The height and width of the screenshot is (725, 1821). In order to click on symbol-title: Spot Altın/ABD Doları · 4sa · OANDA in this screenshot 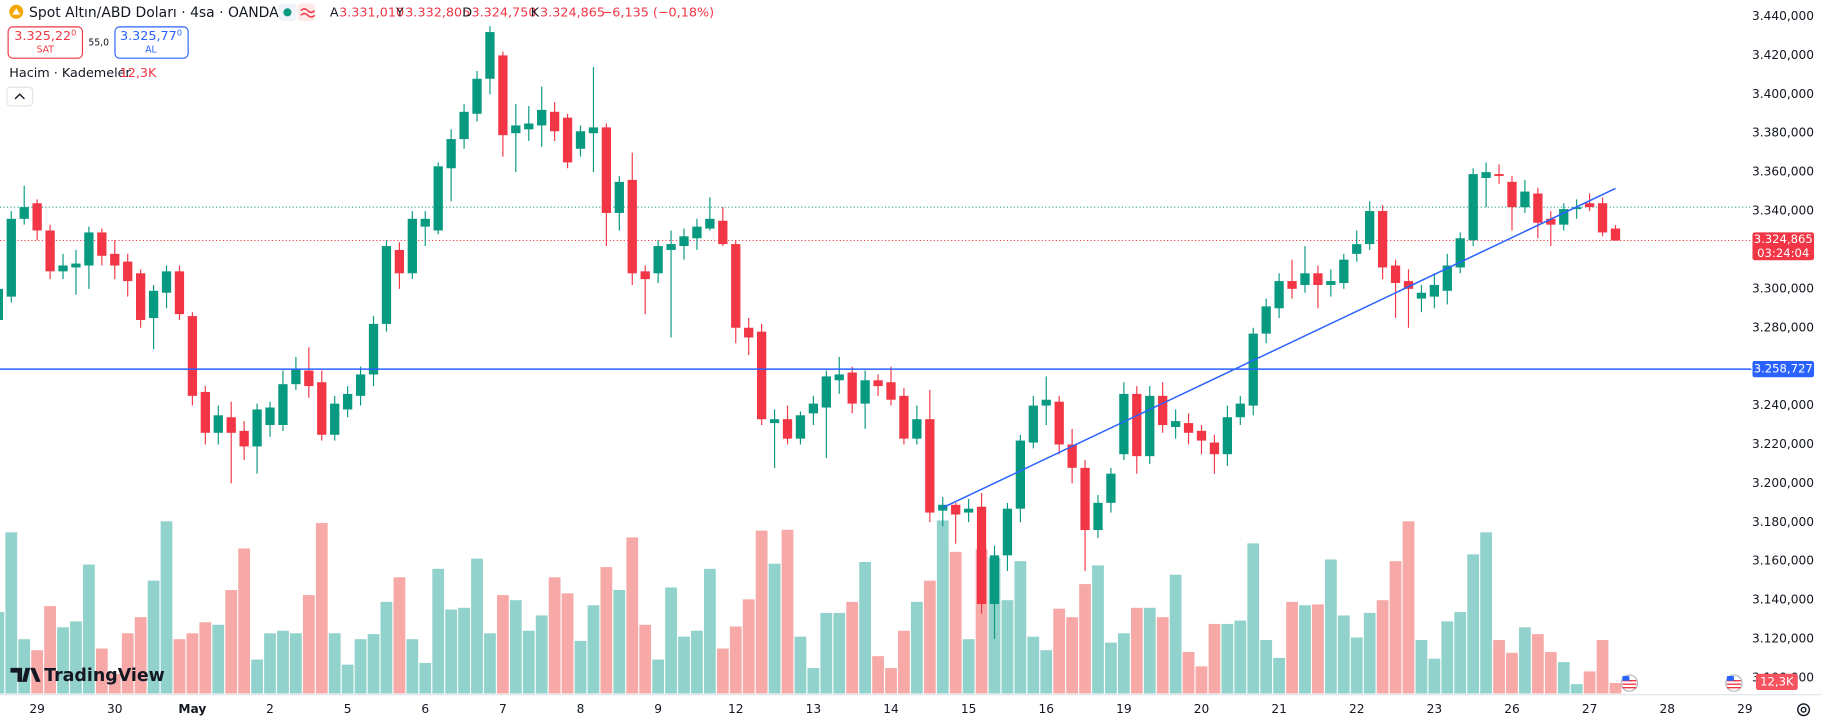, I will do `click(154, 13)`.